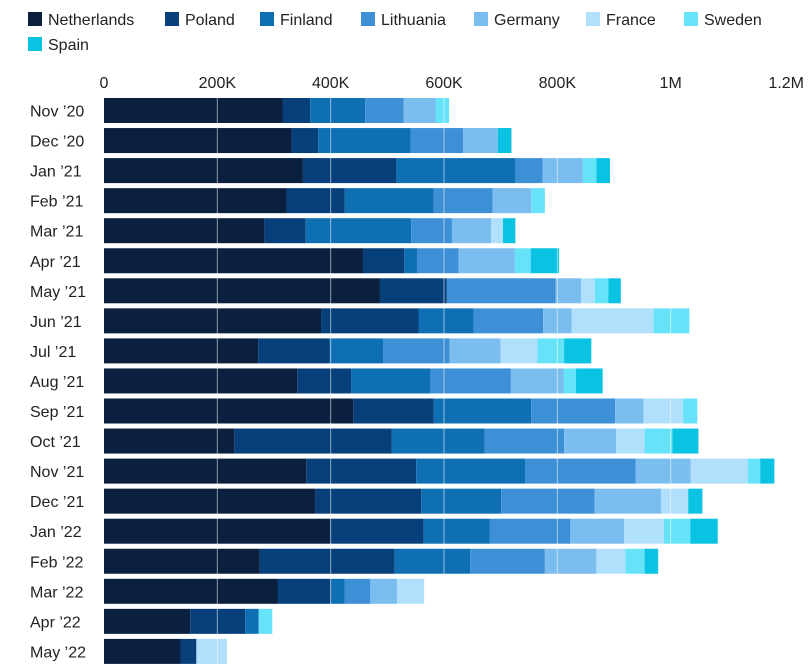 The image size is (811, 668). What do you see at coordinates (537, 381) in the screenshot?
I see `bar-aug-21-germany` at bounding box center [537, 381].